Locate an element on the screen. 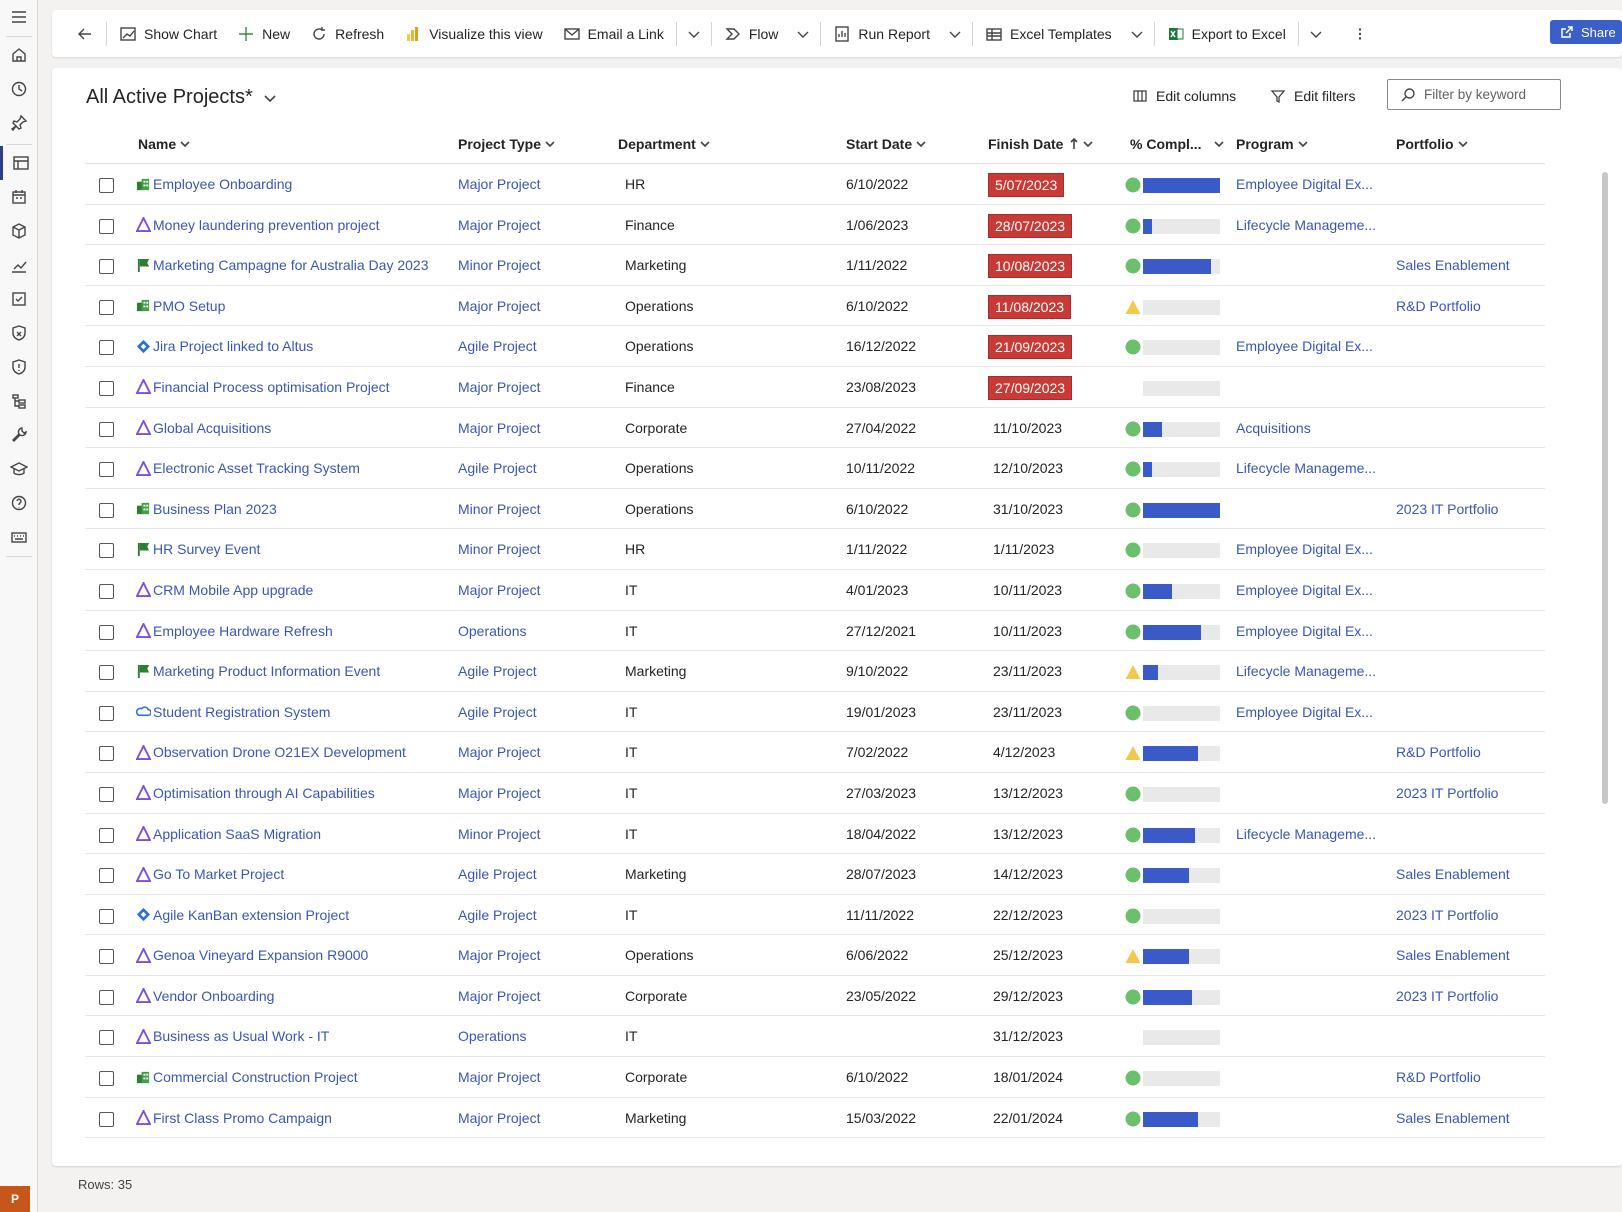 The width and height of the screenshot is (1622, 1212). more-commands-button is located at coordinates (1360, 34).